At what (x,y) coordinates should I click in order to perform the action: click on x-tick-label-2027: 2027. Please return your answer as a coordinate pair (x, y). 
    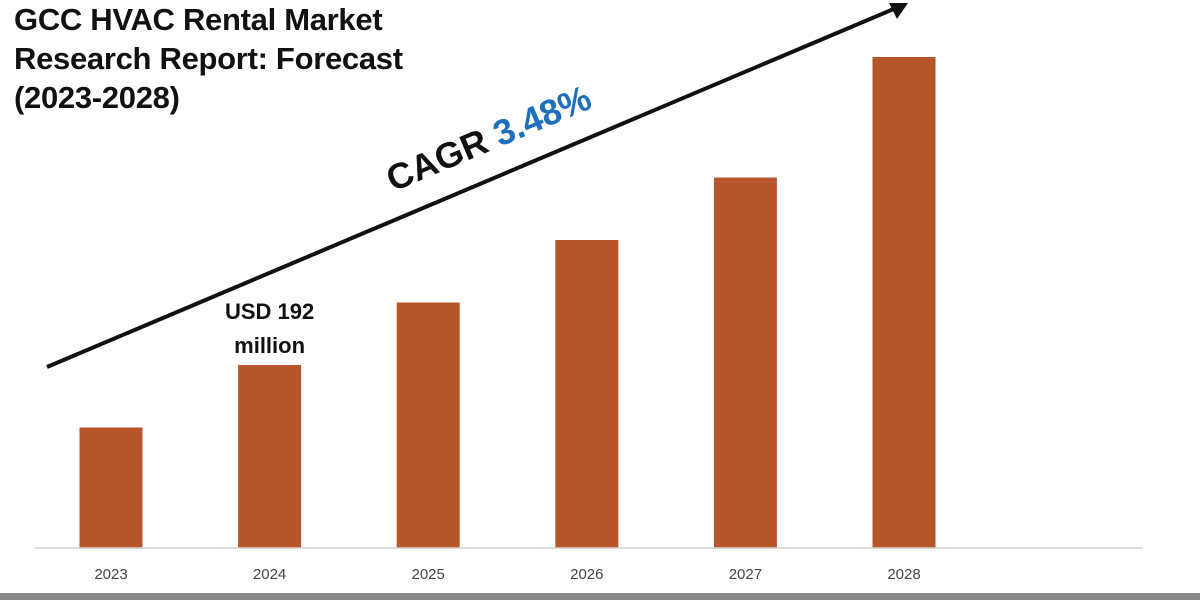
    Looking at the image, I should click on (745, 574).